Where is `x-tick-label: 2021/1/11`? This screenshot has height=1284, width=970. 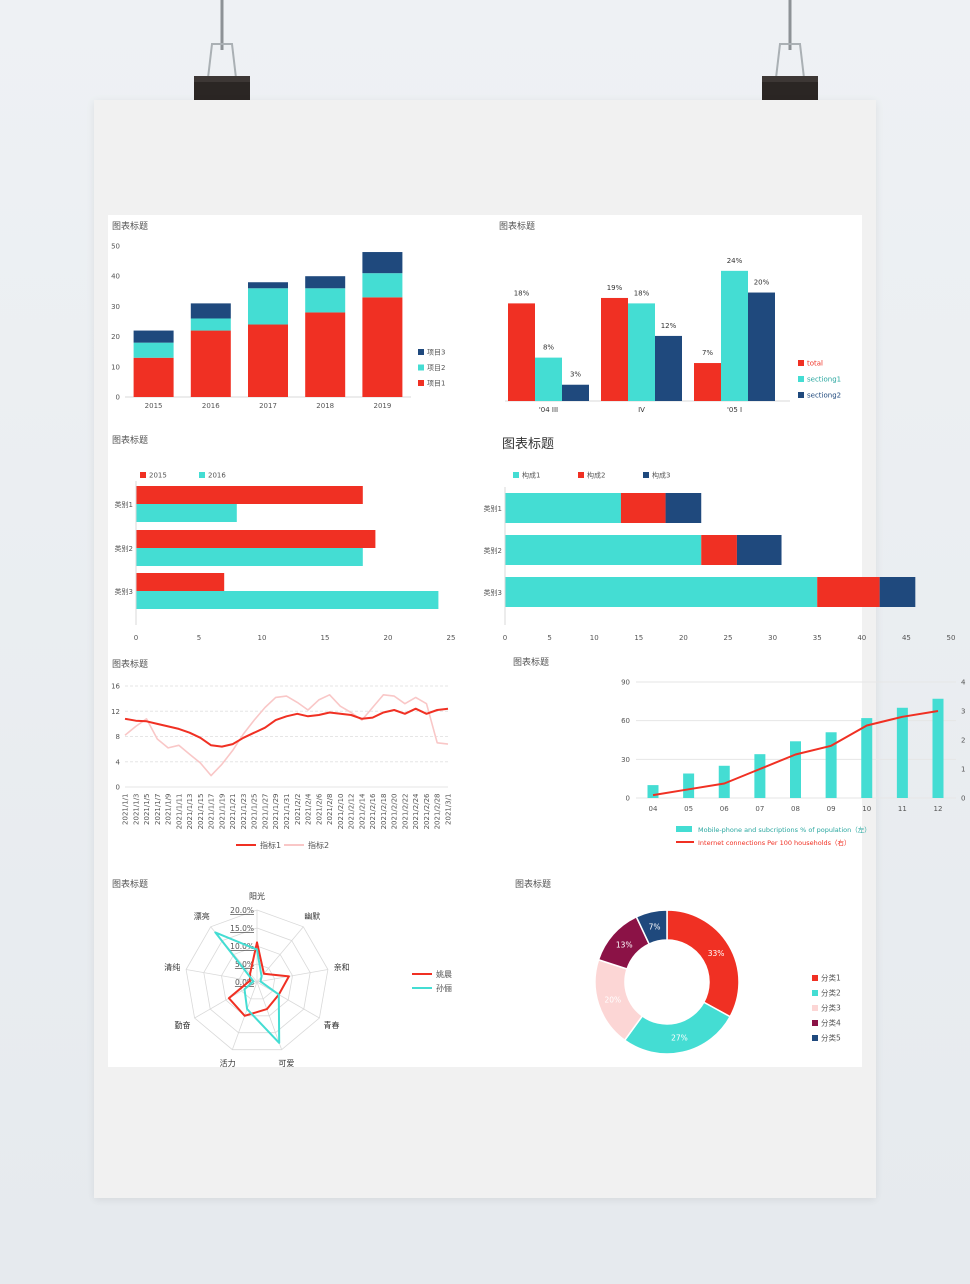
x-tick-label: 2021/1/11 is located at coordinates (179, 812).